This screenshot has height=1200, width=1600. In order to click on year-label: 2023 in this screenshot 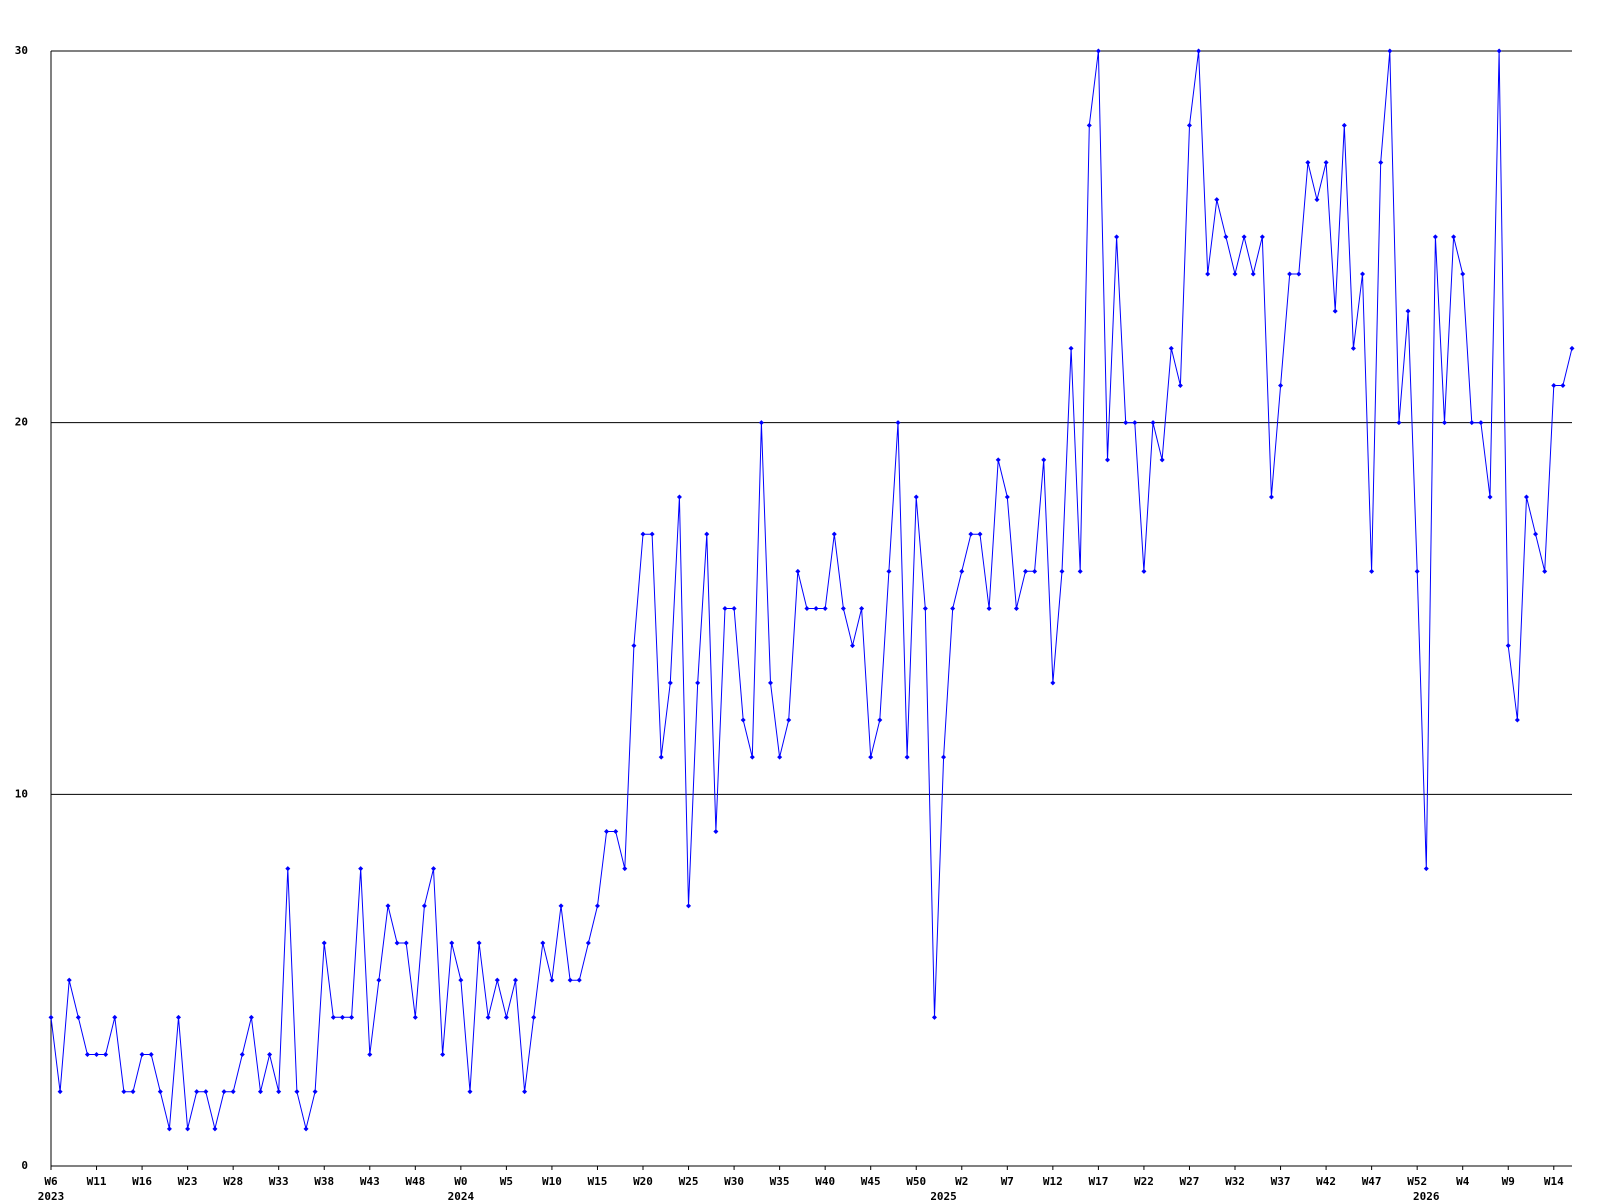, I will do `click(51, 1195)`.